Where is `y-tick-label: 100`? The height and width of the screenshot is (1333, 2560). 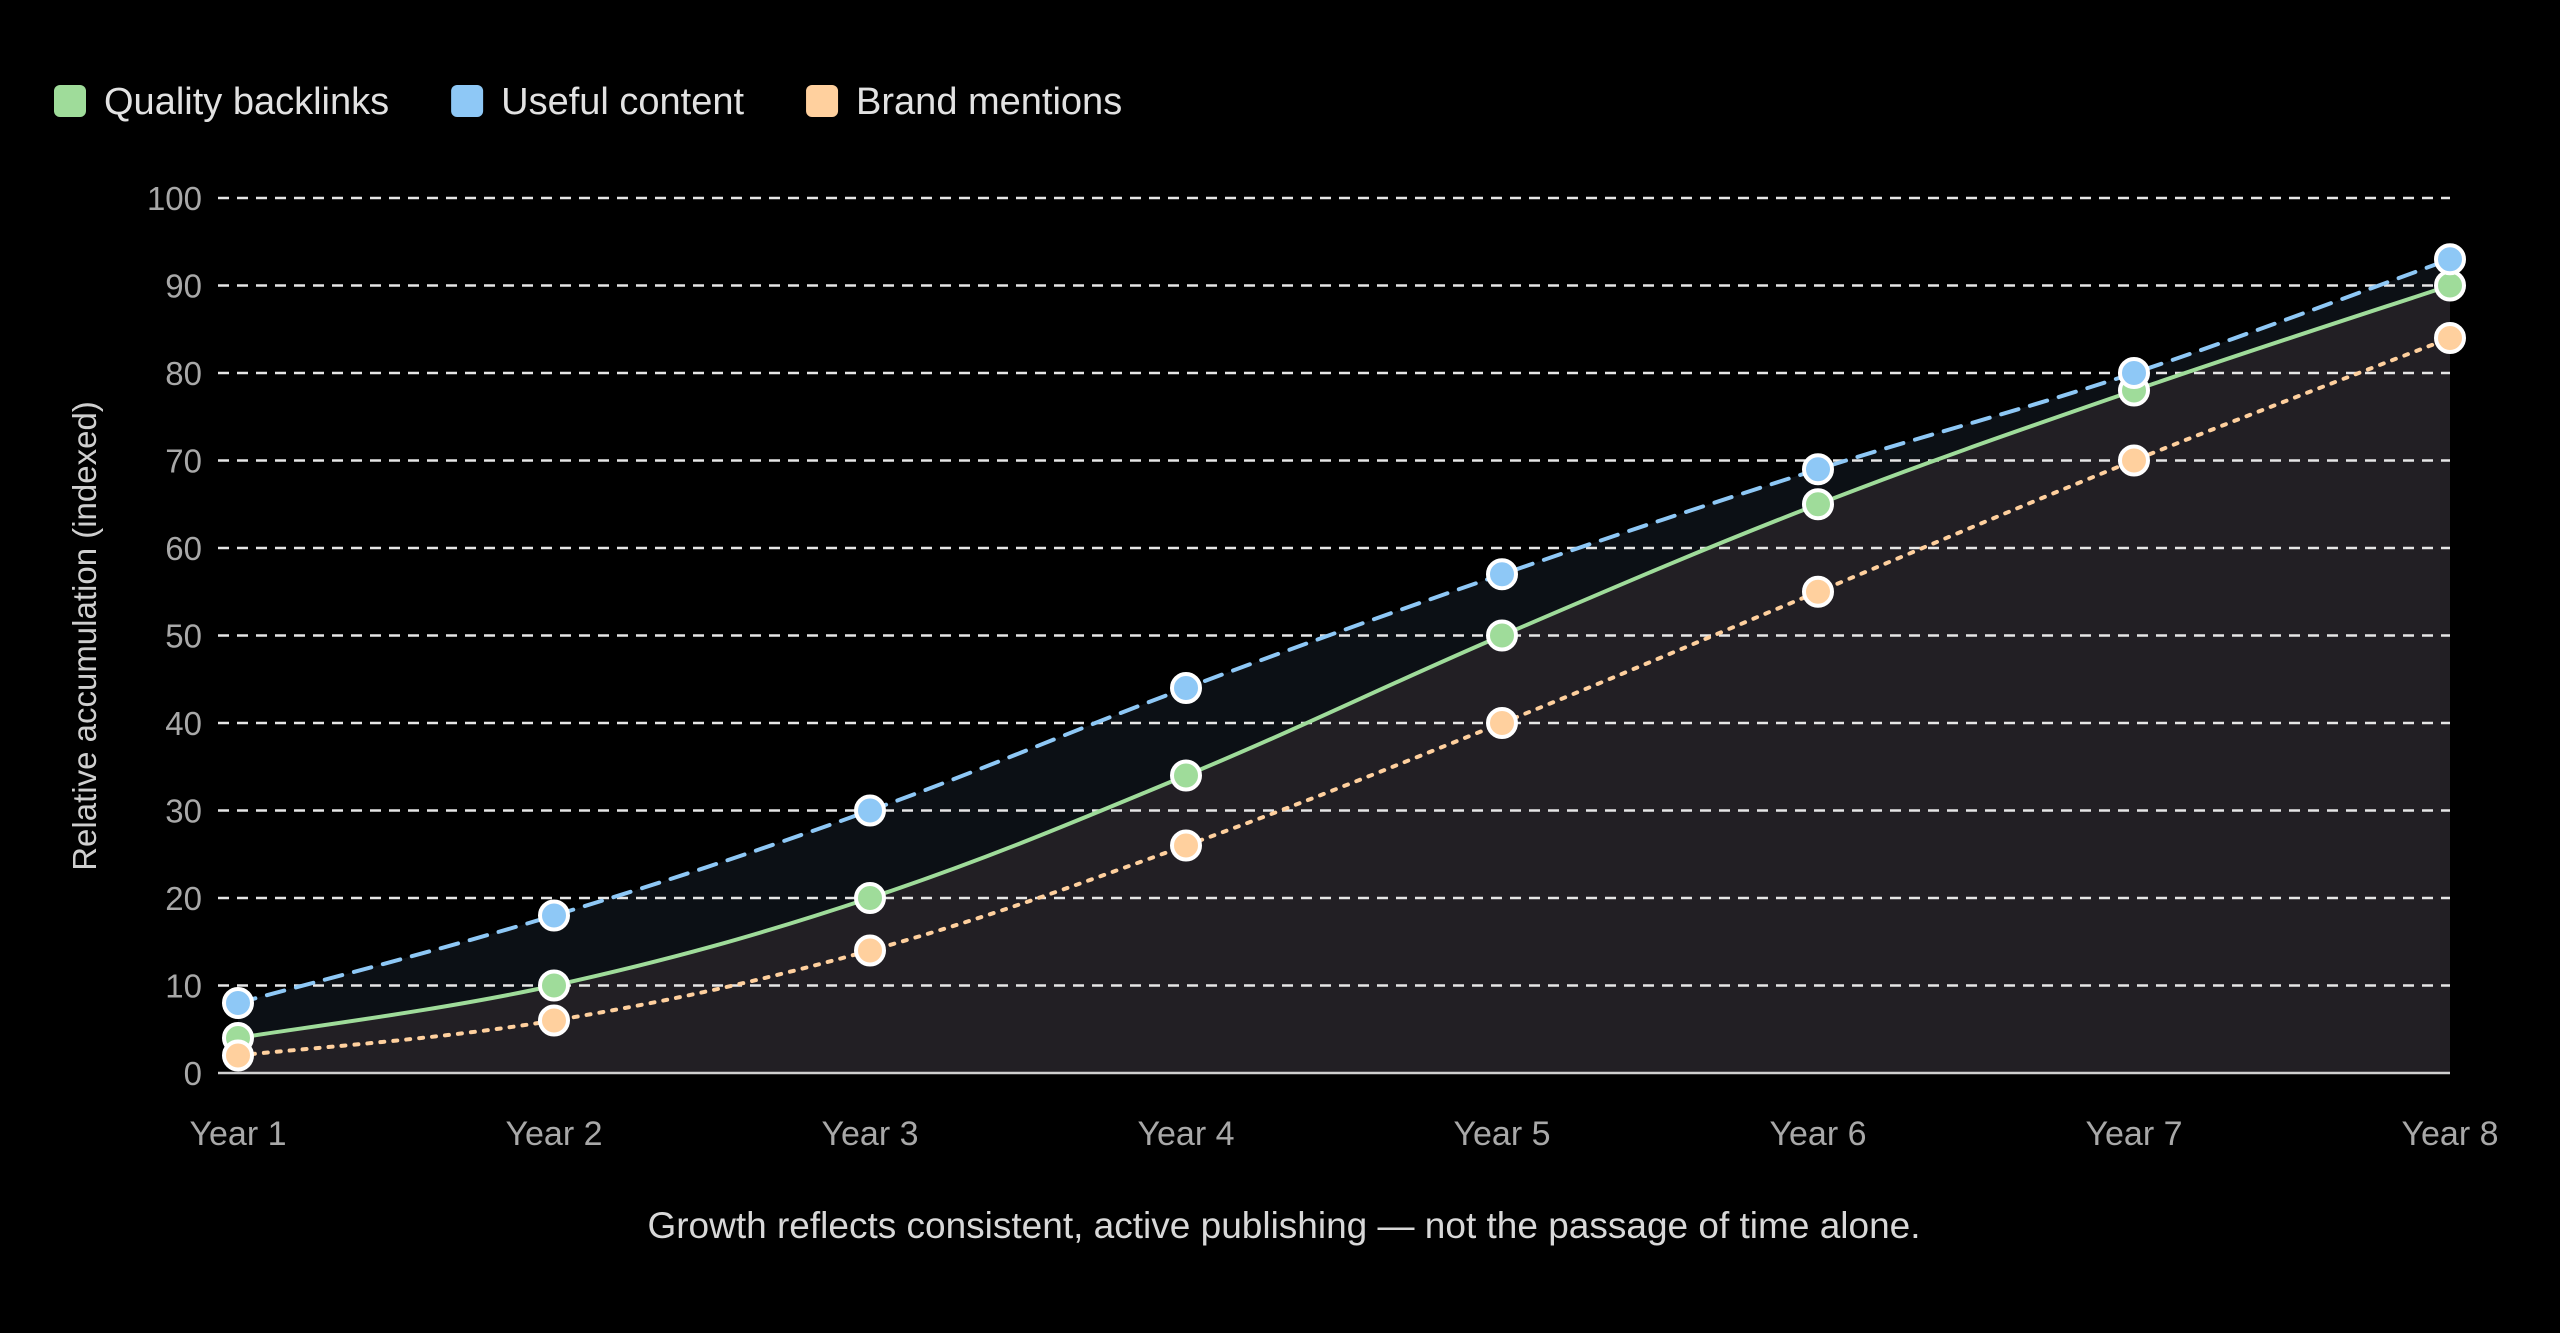
y-tick-label: 100 is located at coordinates (174, 198).